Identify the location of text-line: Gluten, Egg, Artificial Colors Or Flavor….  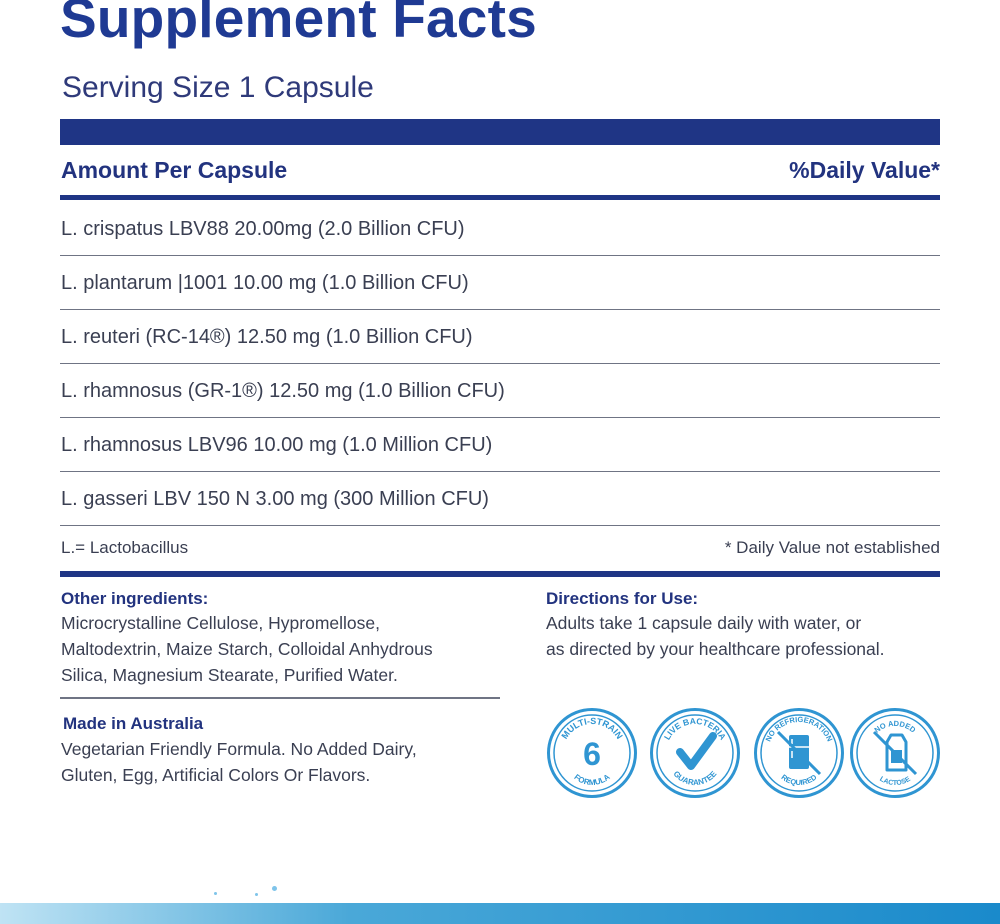
(216, 775).